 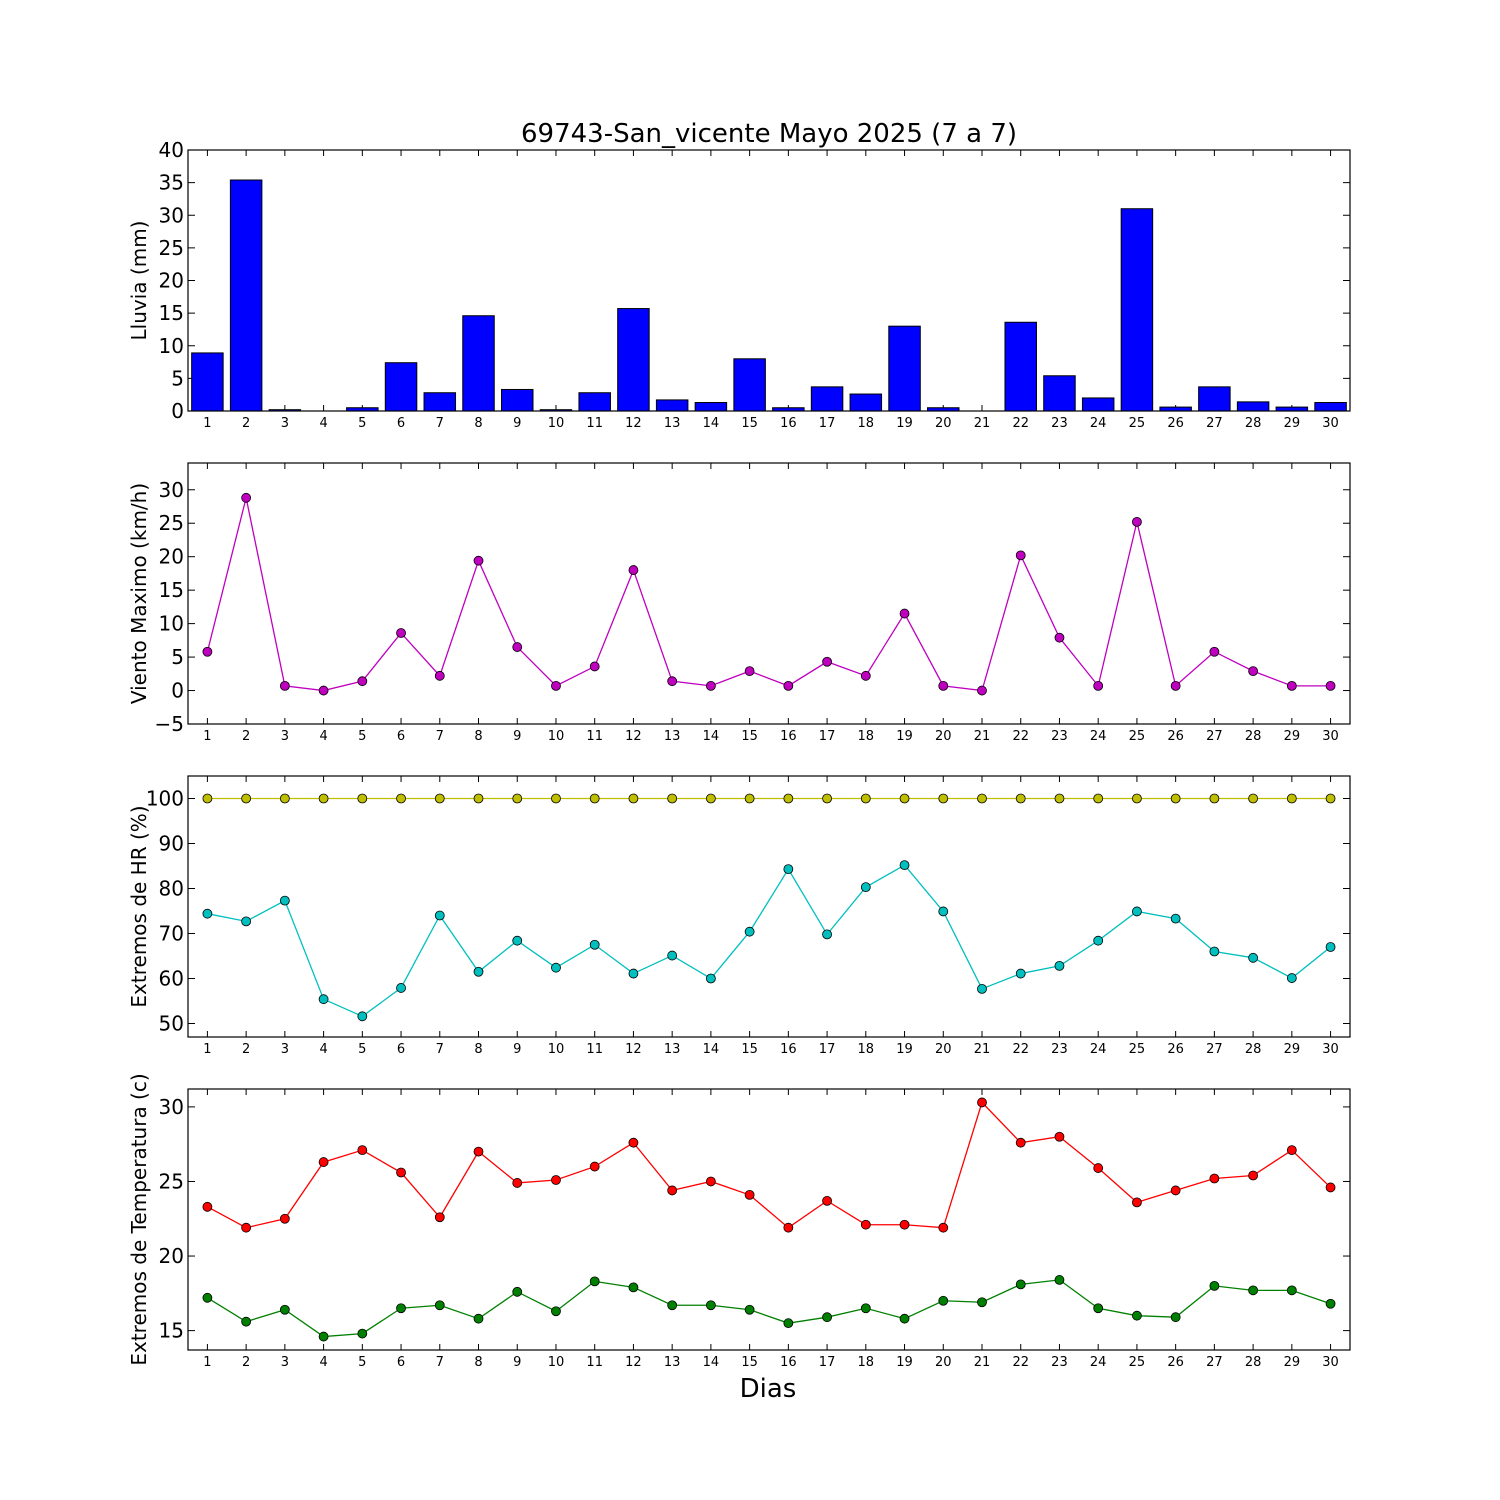 I want to click on y-tick-label: 0, so click(x=177, y=691).